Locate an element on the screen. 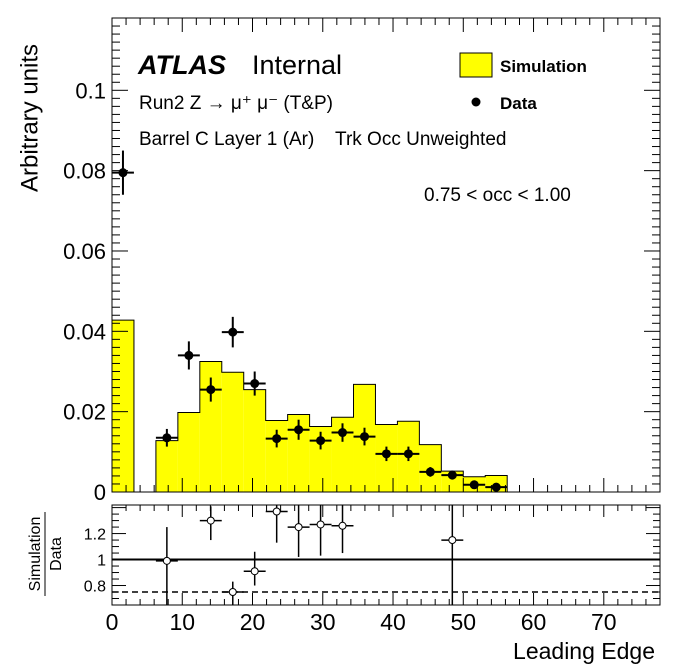  ratio-y-tick-label: 1.2 is located at coordinates (95, 535).